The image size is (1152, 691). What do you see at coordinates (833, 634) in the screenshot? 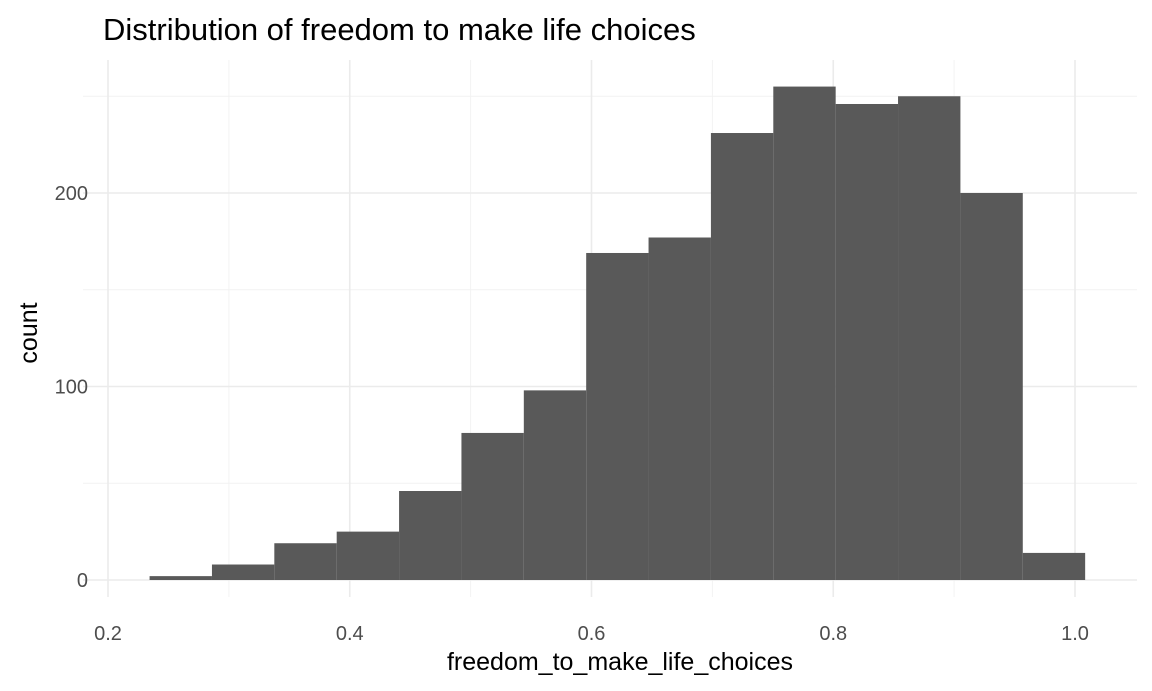
I see `x-tick-label: 0.8` at bounding box center [833, 634].